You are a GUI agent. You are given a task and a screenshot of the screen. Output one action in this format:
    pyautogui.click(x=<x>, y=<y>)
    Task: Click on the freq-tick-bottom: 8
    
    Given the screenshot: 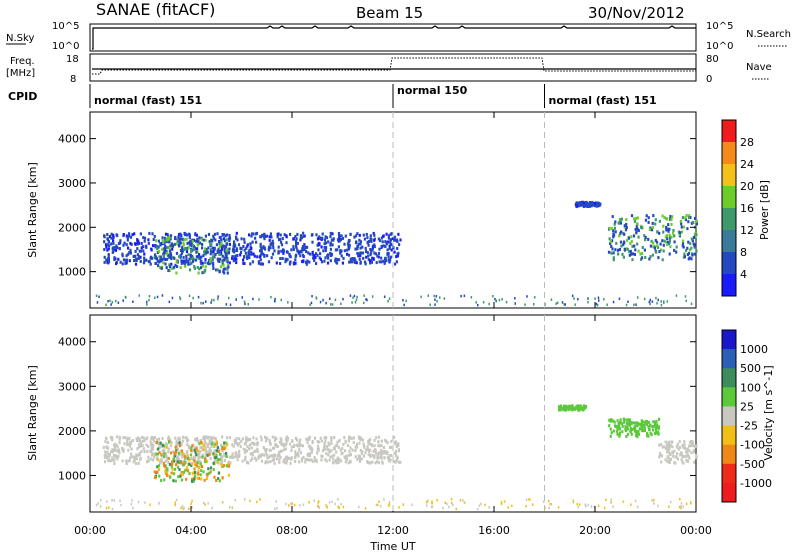 What is the action you would take?
    pyautogui.click(x=73, y=79)
    